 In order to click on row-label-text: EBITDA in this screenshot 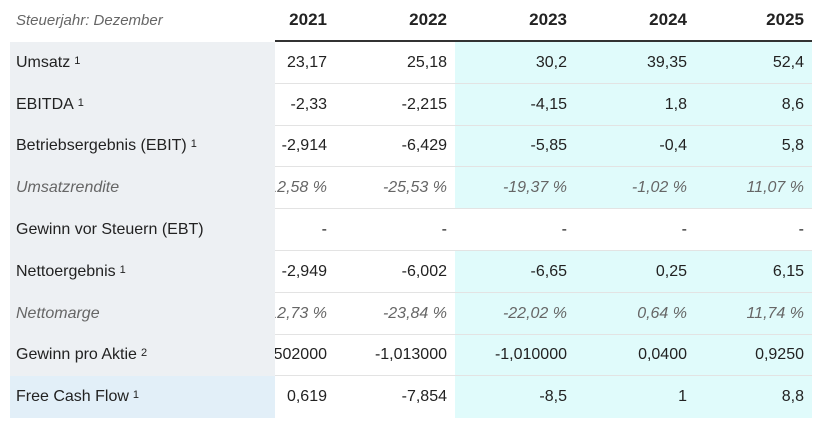, I will do `click(45, 104)`.